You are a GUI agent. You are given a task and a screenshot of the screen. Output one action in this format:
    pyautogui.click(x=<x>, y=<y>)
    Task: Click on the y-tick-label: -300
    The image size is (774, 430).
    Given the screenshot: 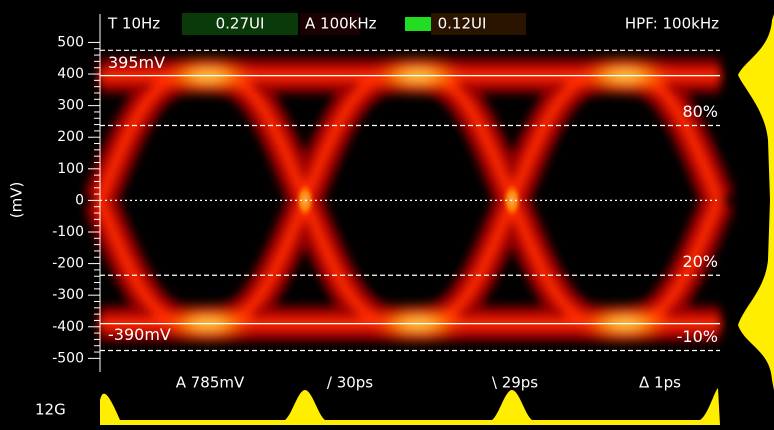 What is the action you would take?
    pyautogui.click(x=68, y=295)
    